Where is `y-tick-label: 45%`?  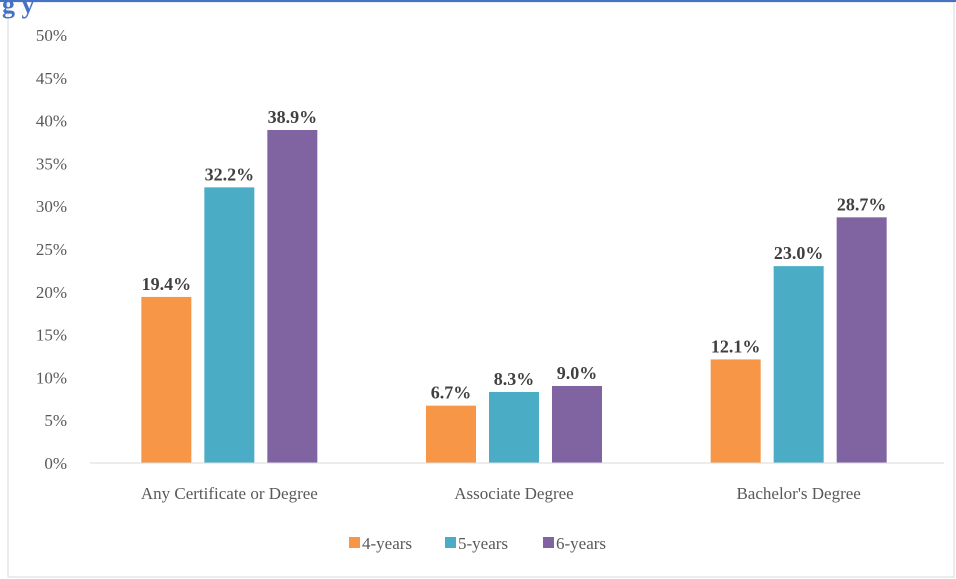
y-tick-label: 45% is located at coordinates (51, 78).